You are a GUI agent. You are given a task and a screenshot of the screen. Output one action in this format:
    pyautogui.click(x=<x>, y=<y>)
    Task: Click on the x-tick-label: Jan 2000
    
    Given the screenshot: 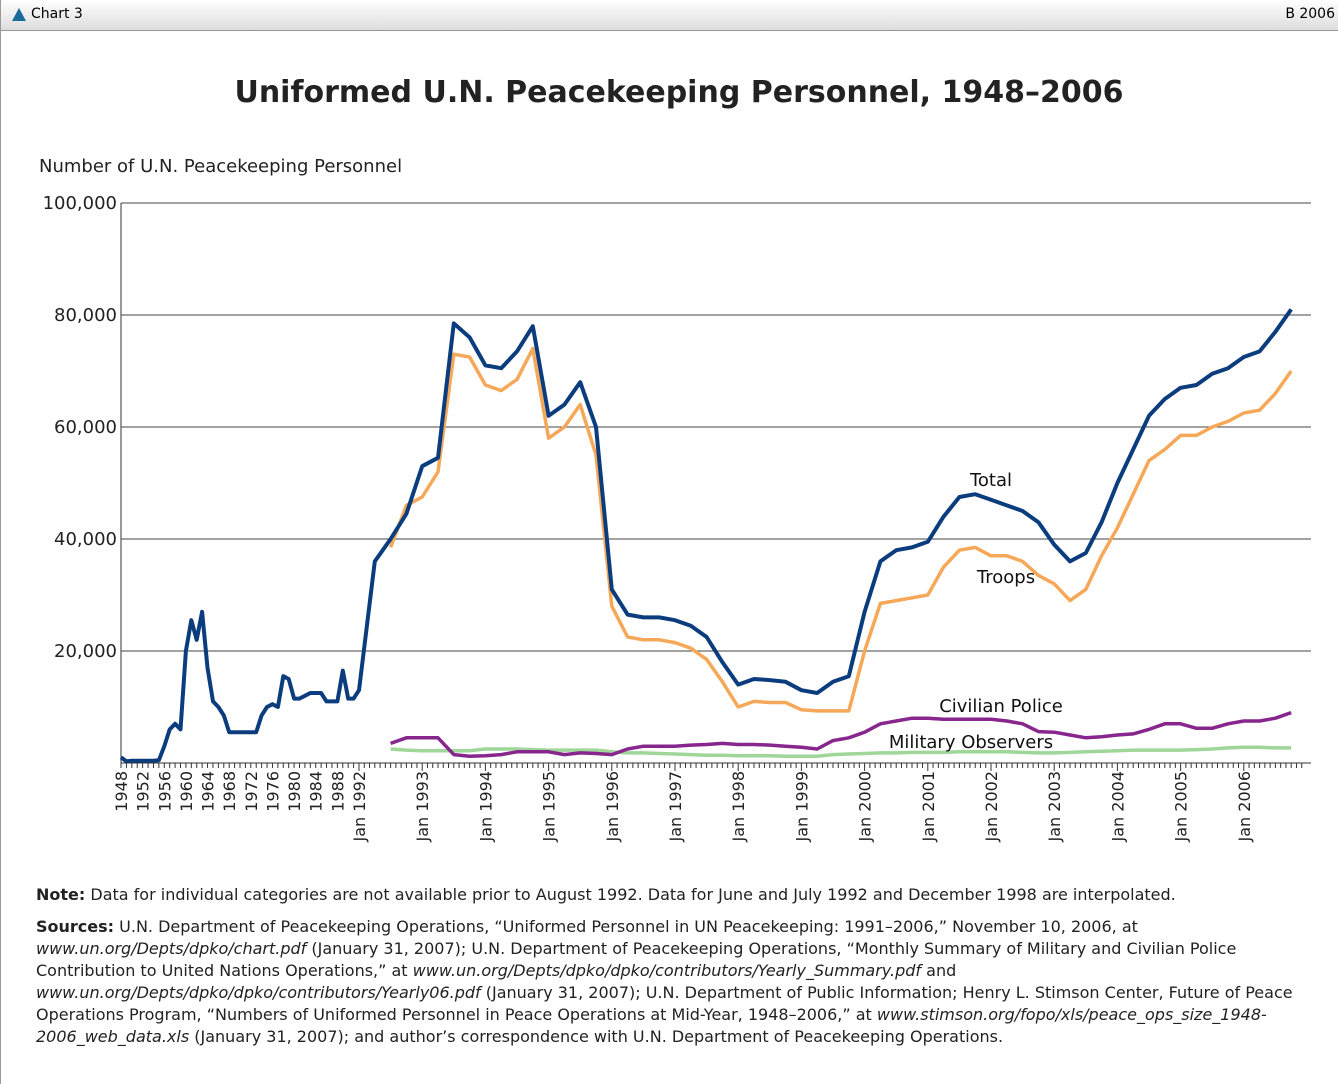 What is the action you would take?
    pyautogui.click(x=865, y=806)
    